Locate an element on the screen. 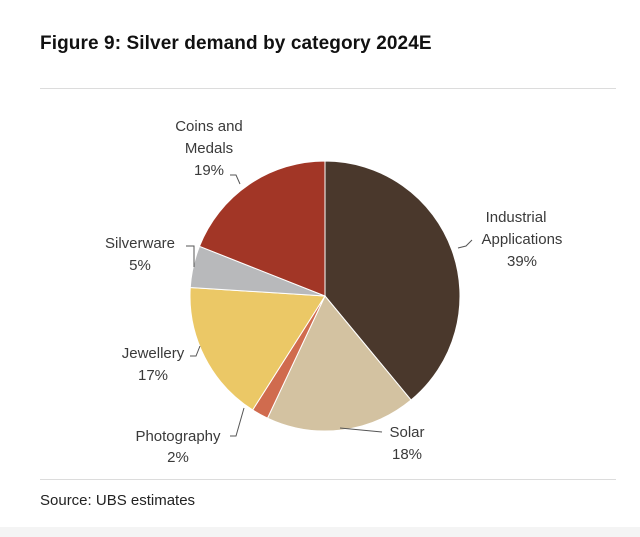 The image size is (640, 537). pie-slice-solar is located at coordinates (339, 363).